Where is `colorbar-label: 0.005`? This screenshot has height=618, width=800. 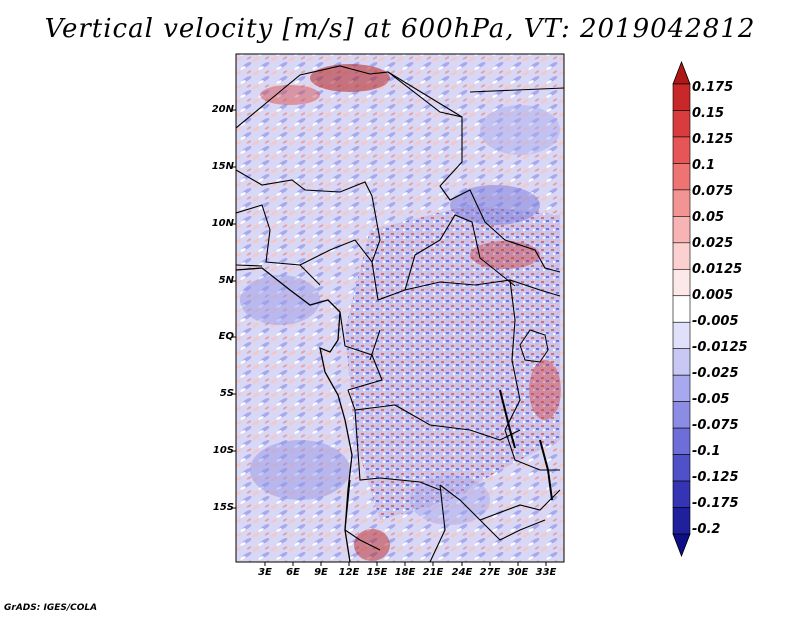 colorbar-label: 0.005 is located at coordinates (713, 295).